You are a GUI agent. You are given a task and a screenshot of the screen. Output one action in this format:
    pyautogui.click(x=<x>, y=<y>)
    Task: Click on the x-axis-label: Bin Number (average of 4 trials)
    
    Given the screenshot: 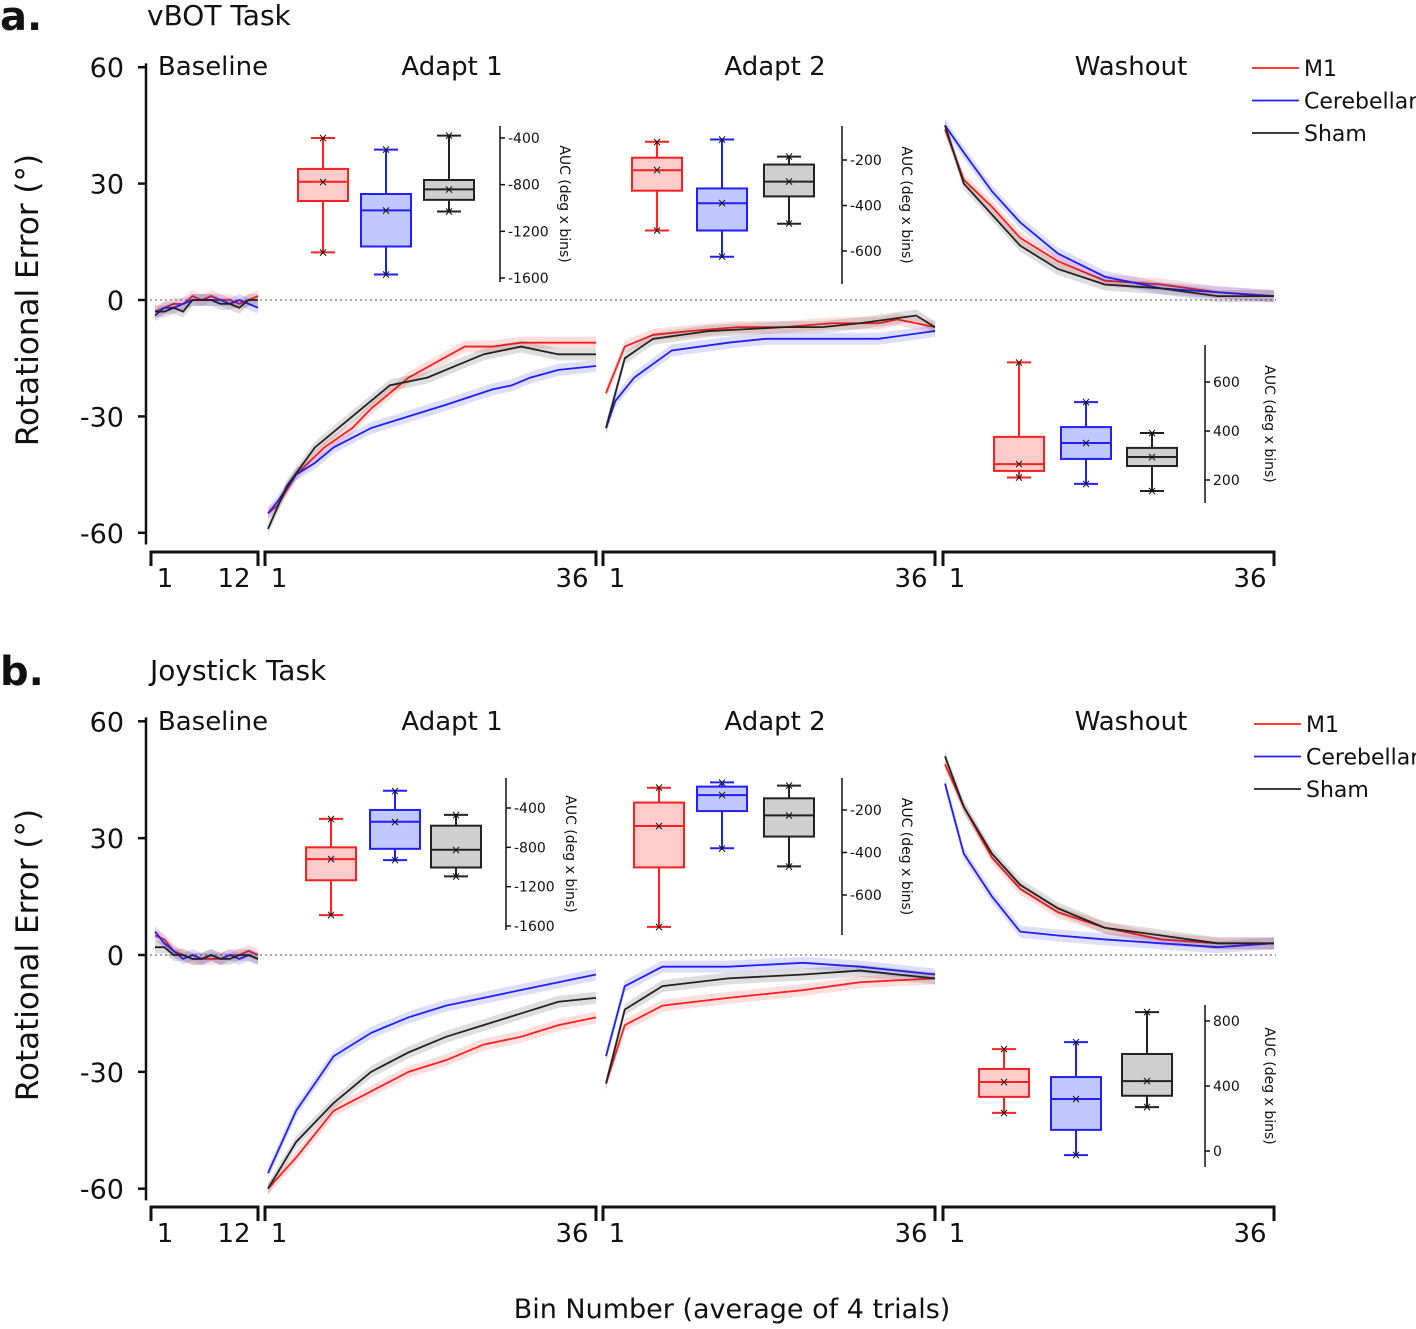 What is the action you would take?
    pyautogui.click(x=732, y=1309)
    